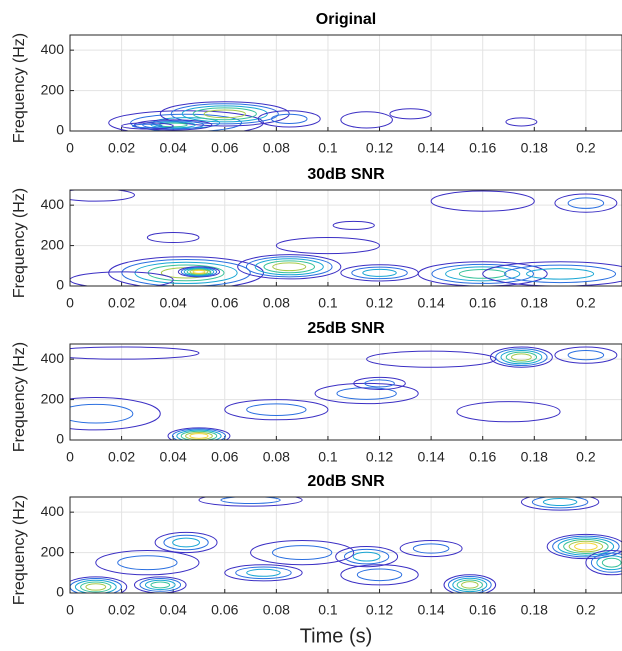  What do you see at coordinates (346, 19) in the screenshot?
I see `subplot-title: Original` at bounding box center [346, 19].